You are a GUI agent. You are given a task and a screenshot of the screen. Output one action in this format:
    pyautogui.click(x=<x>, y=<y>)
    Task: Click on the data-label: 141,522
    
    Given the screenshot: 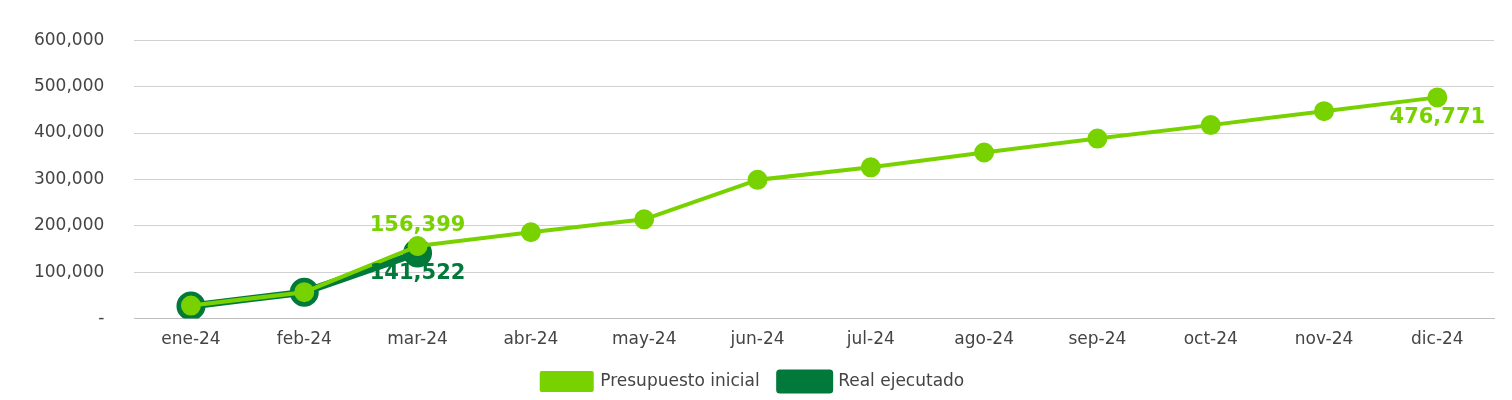 What is the action you would take?
    pyautogui.click(x=417, y=271)
    